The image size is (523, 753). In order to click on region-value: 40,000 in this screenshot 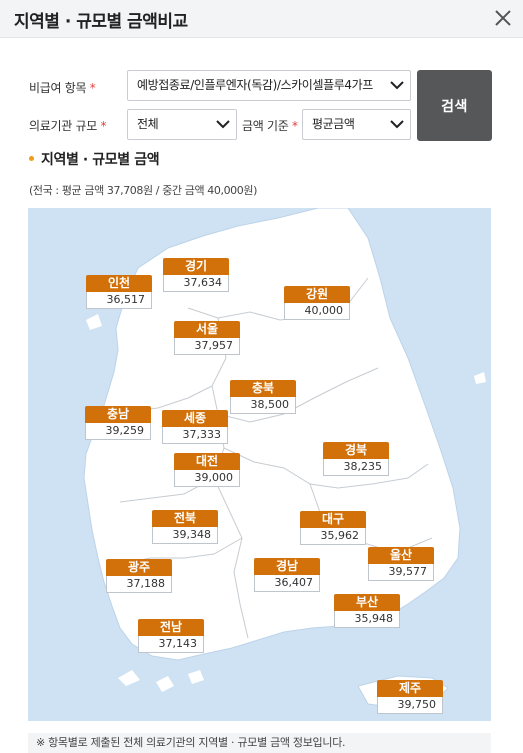, I will do `click(317, 311)`.